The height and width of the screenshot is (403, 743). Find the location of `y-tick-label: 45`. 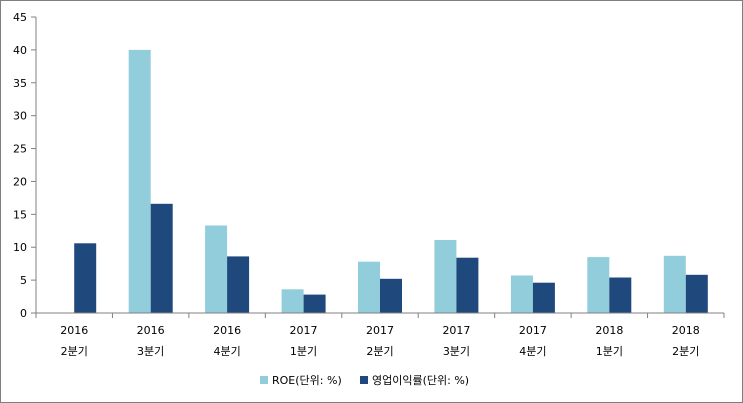

y-tick-label: 45 is located at coordinates (20, 17).